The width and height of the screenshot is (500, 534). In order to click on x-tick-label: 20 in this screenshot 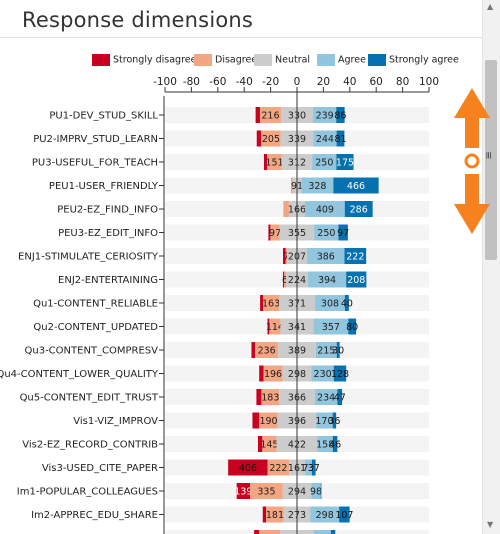, I will do `click(323, 82)`.